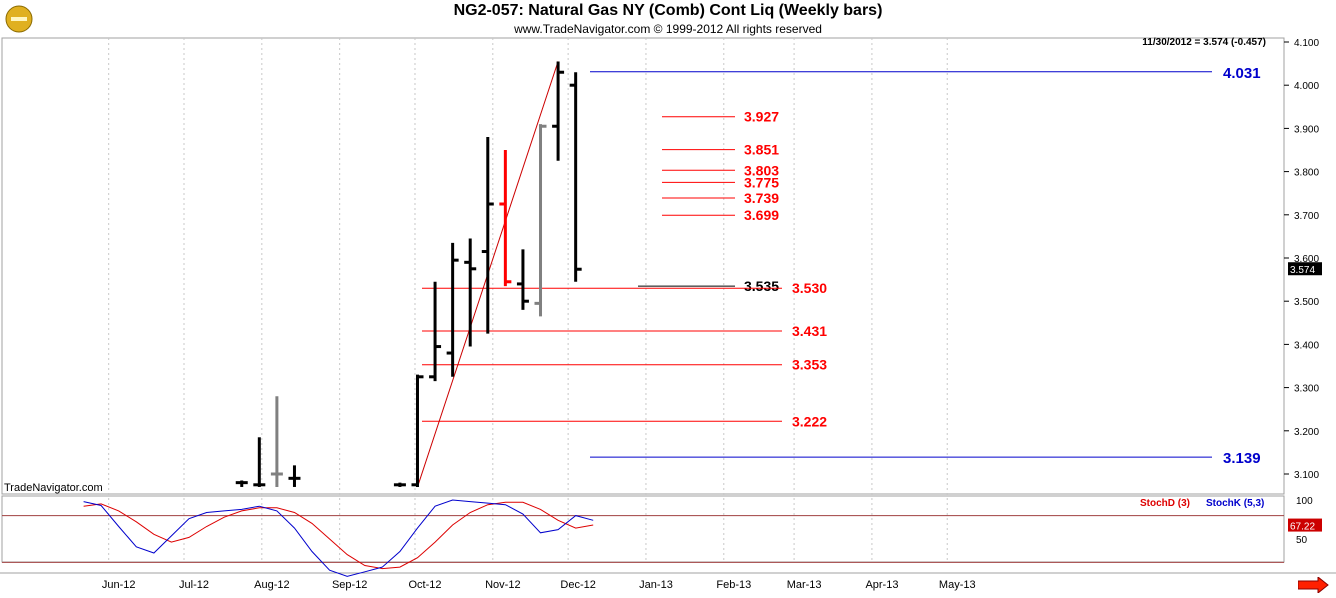  I want to click on price-tick-label: 3.800, so click(1306, 173).